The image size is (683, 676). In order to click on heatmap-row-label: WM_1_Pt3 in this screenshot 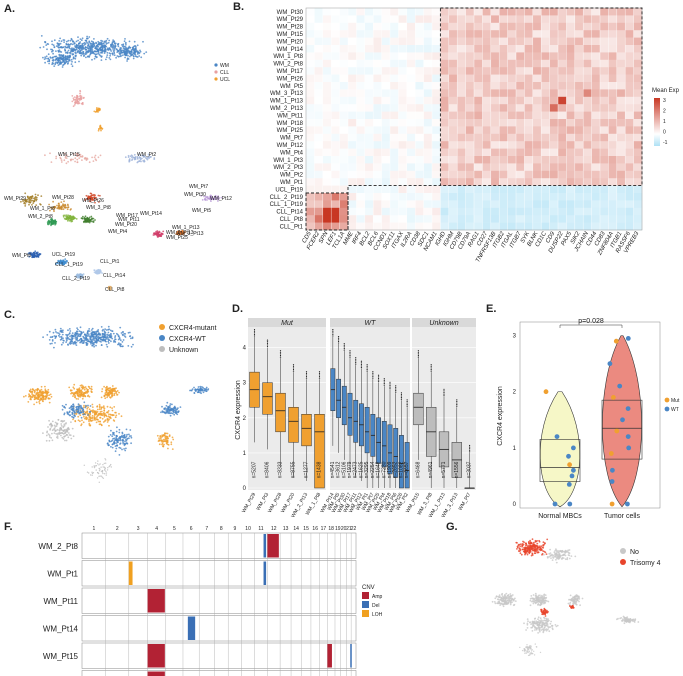, I will do `click(288, 161)`.